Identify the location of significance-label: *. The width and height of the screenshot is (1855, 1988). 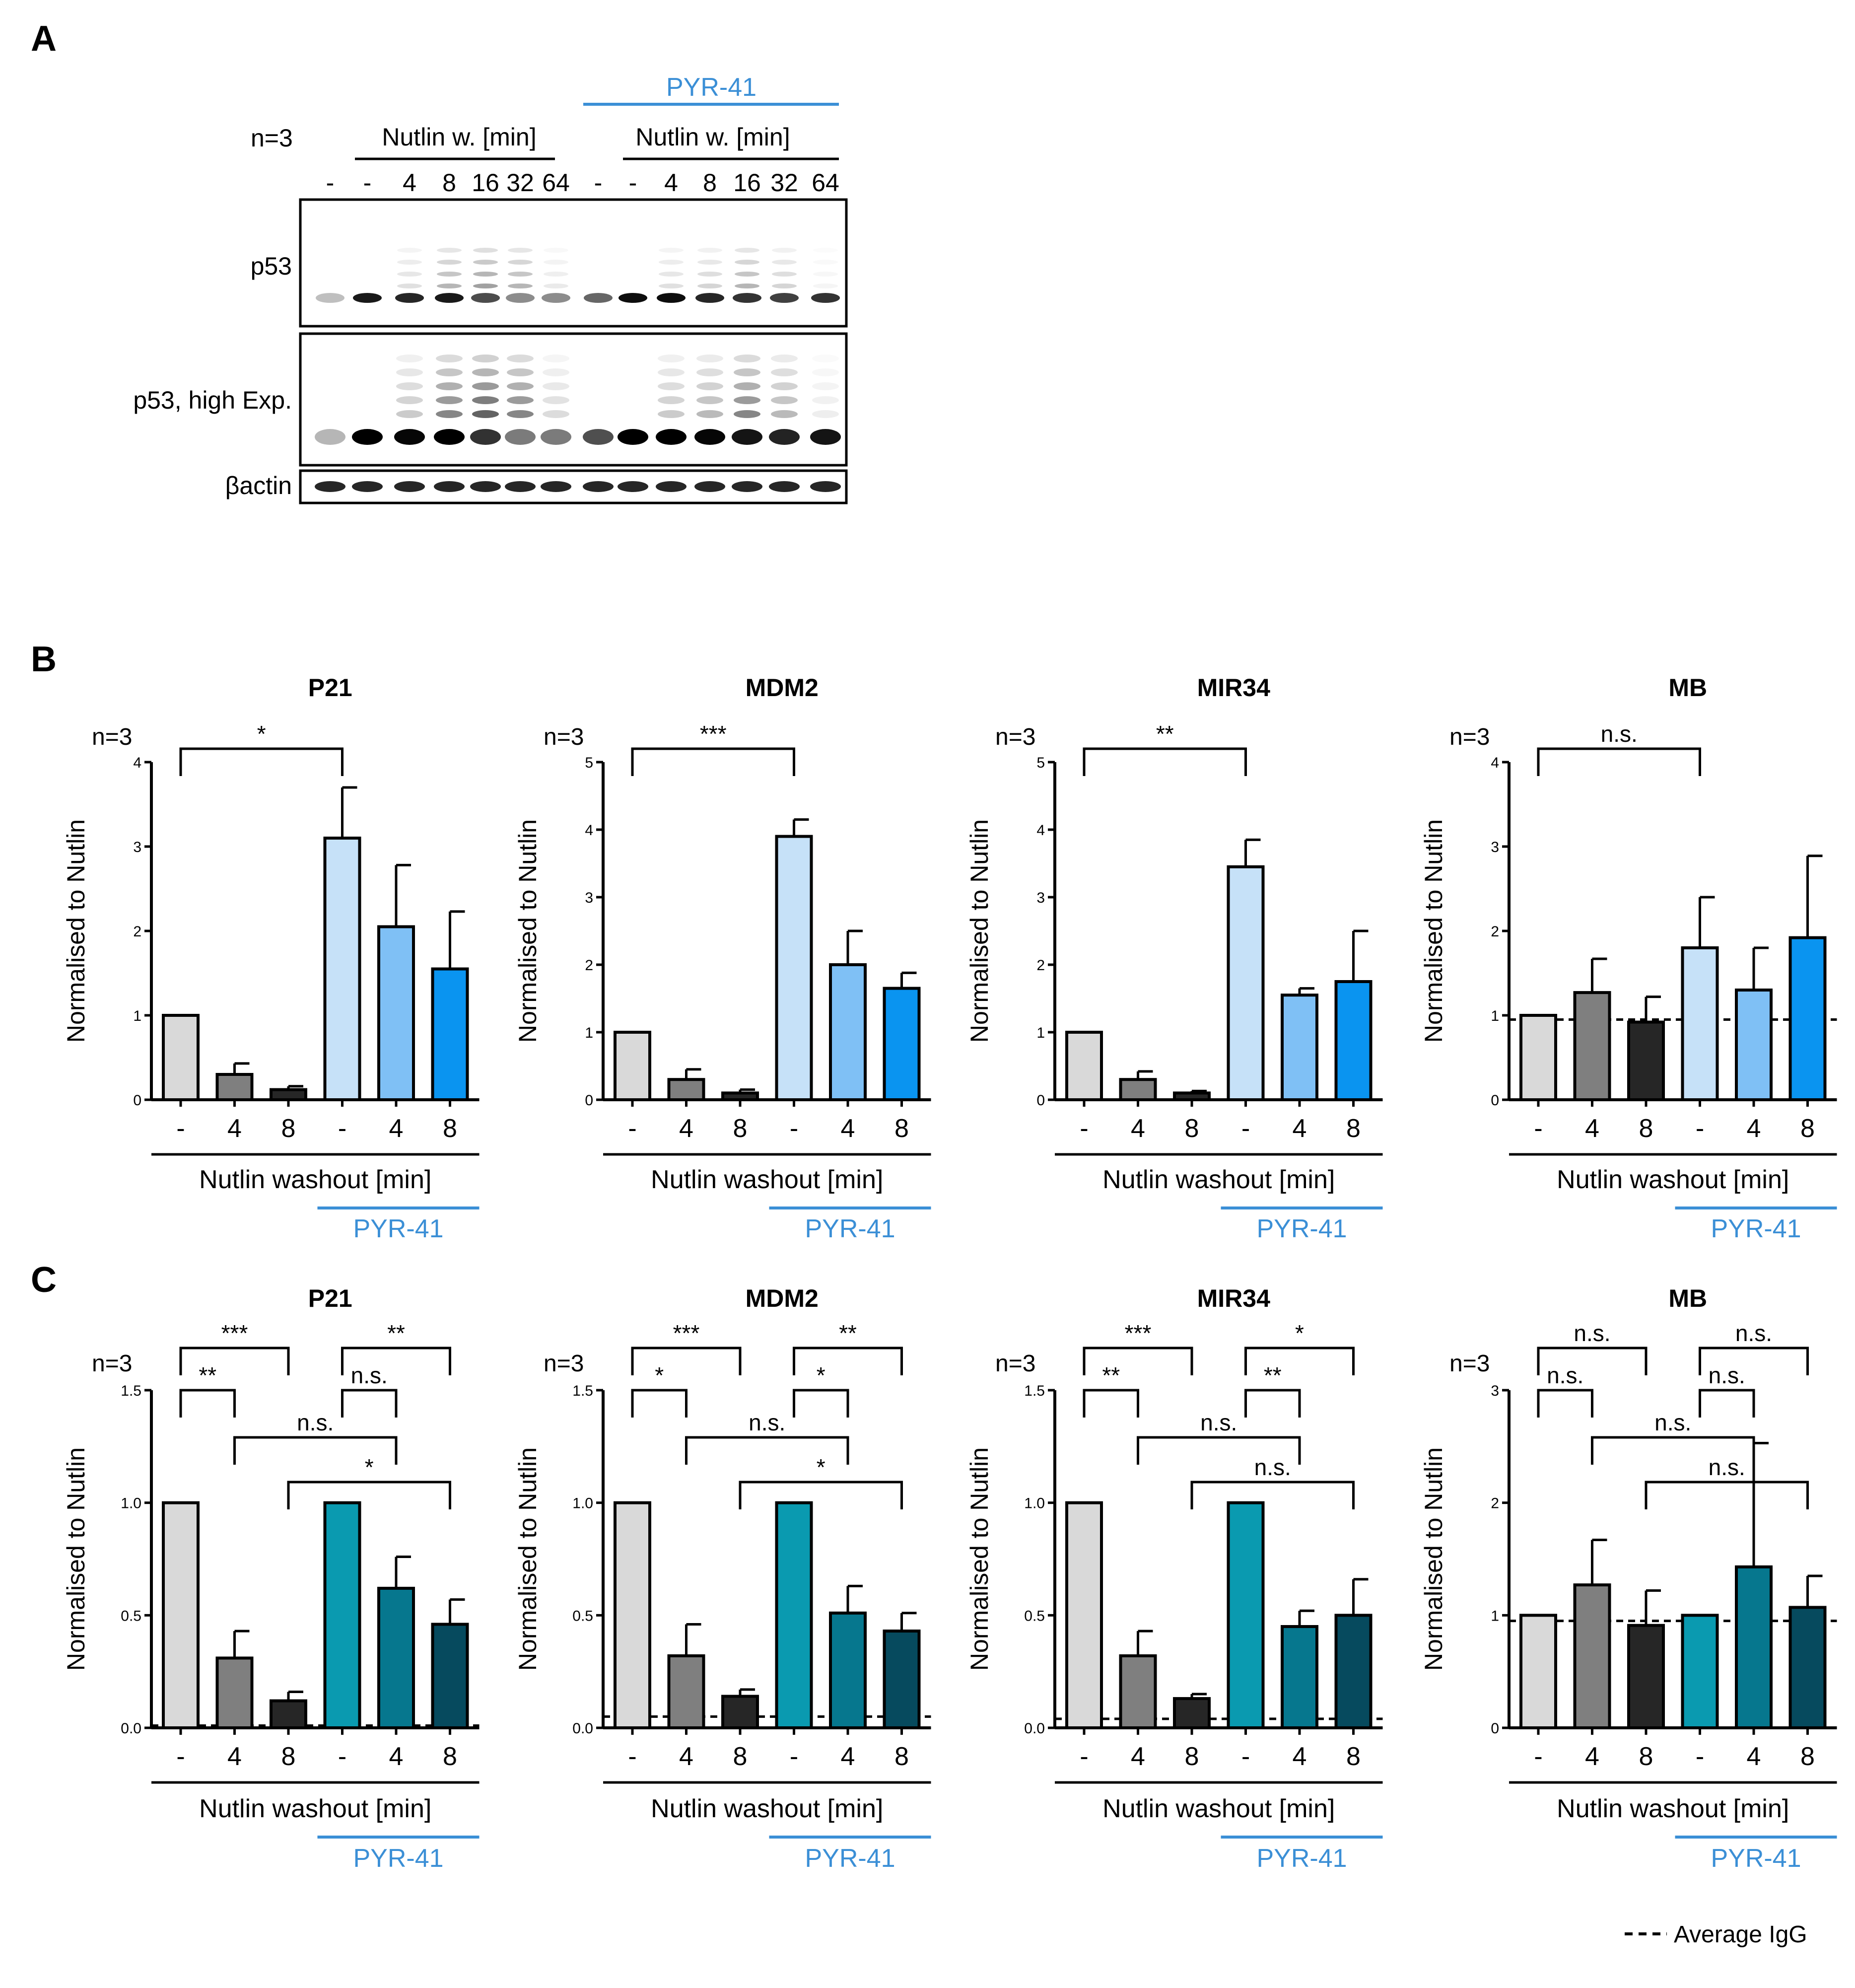
(821, 1467).